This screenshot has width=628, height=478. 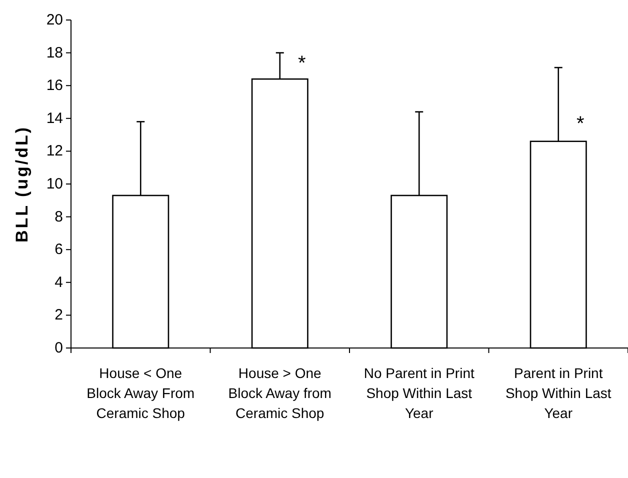 What do you see at coordinates (140, 393) in the screenshot?
I see `x-tick-label: House < One Block Away From Ceramic Shop` at bounding box center [140, 393].